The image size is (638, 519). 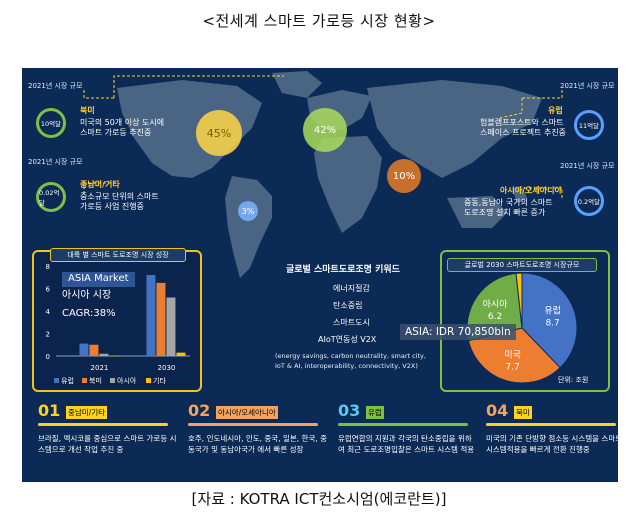 I want to click on asia-desc-2: 도로조명 설치 빠른 증가, so click(x=505, y=212).